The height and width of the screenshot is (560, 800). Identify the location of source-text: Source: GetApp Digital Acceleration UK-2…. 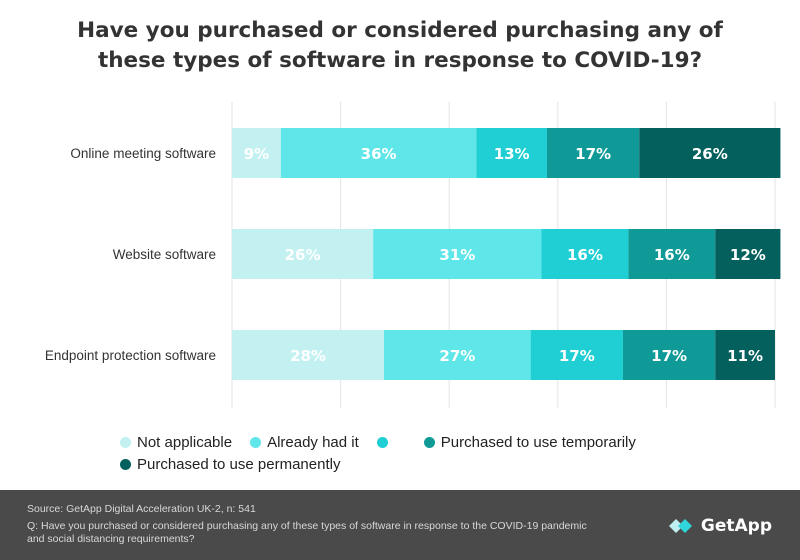
(141, 509).